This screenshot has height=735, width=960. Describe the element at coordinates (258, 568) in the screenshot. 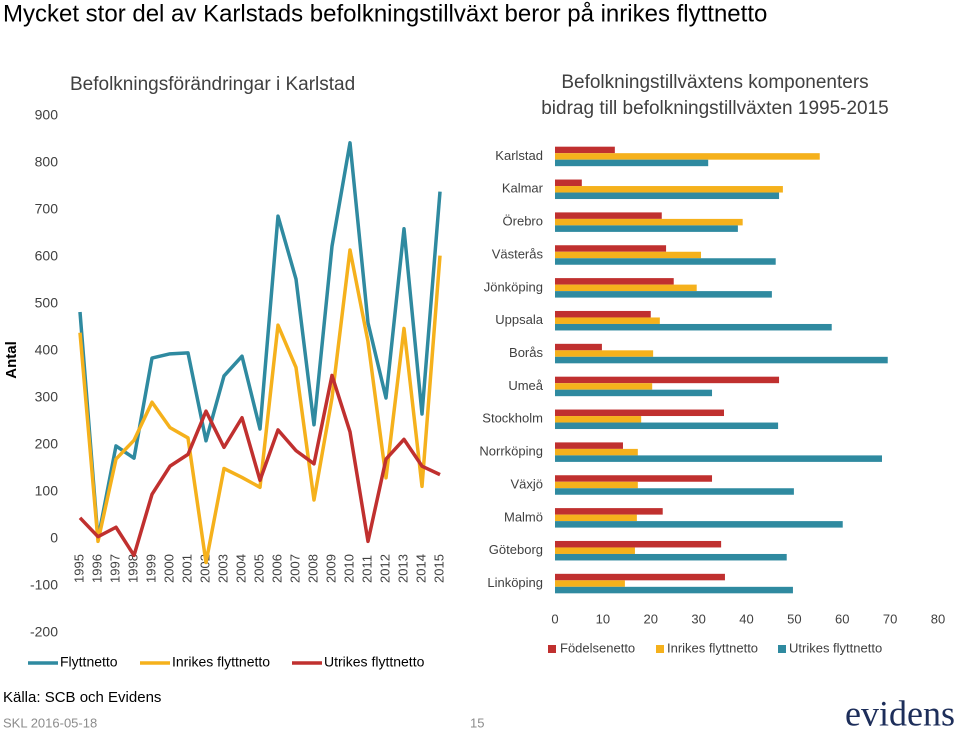

I see `x-tick-label: 2005` at that location.